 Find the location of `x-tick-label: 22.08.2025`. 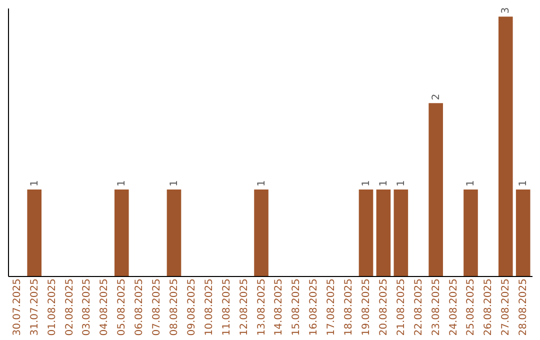

x-tick-label: 22.08.2025 is located at coordinates (418, 307).